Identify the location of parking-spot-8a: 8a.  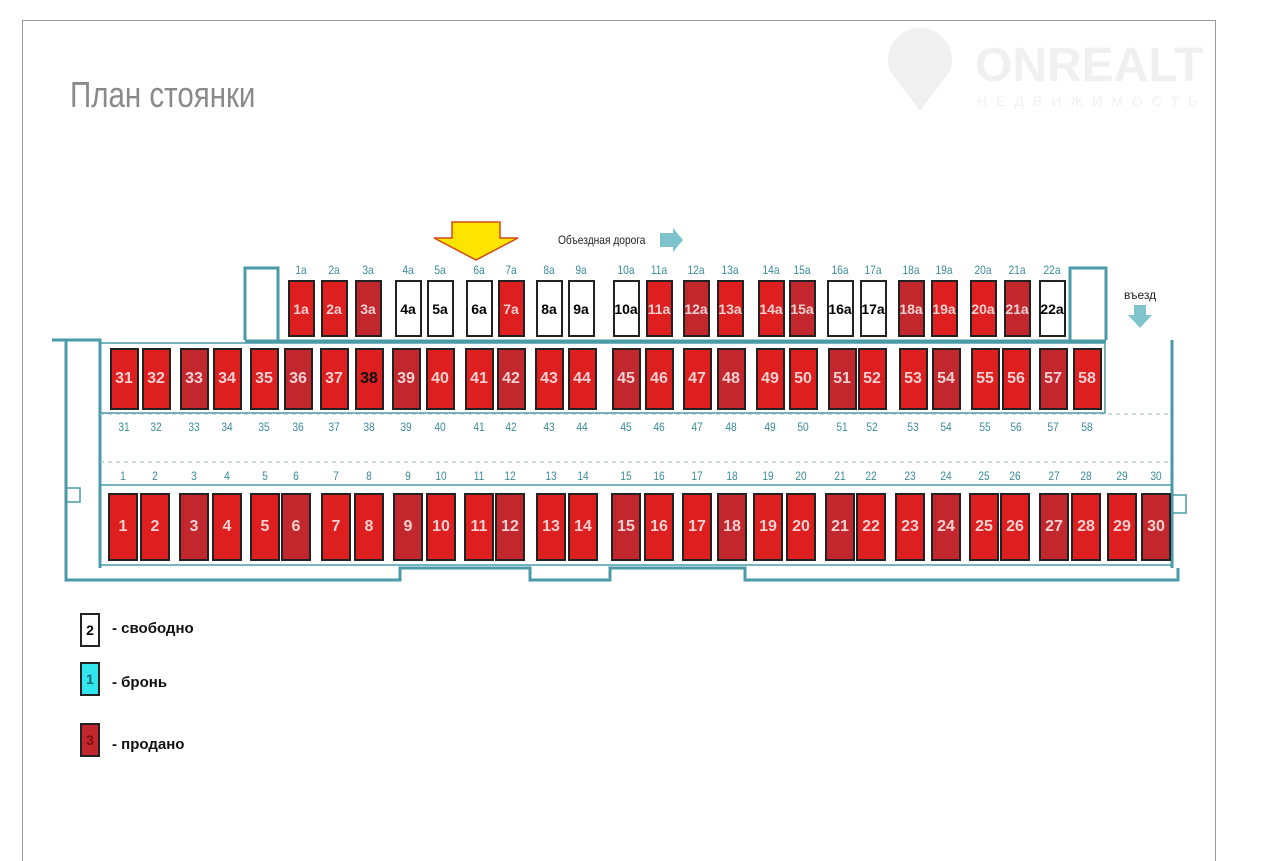
(549, 308).